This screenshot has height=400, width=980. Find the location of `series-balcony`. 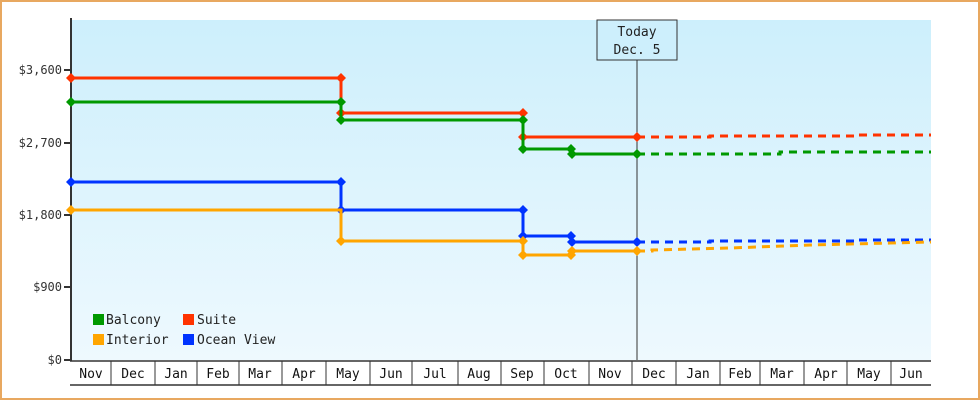

series-balcony is located at coordinates (498, 128).